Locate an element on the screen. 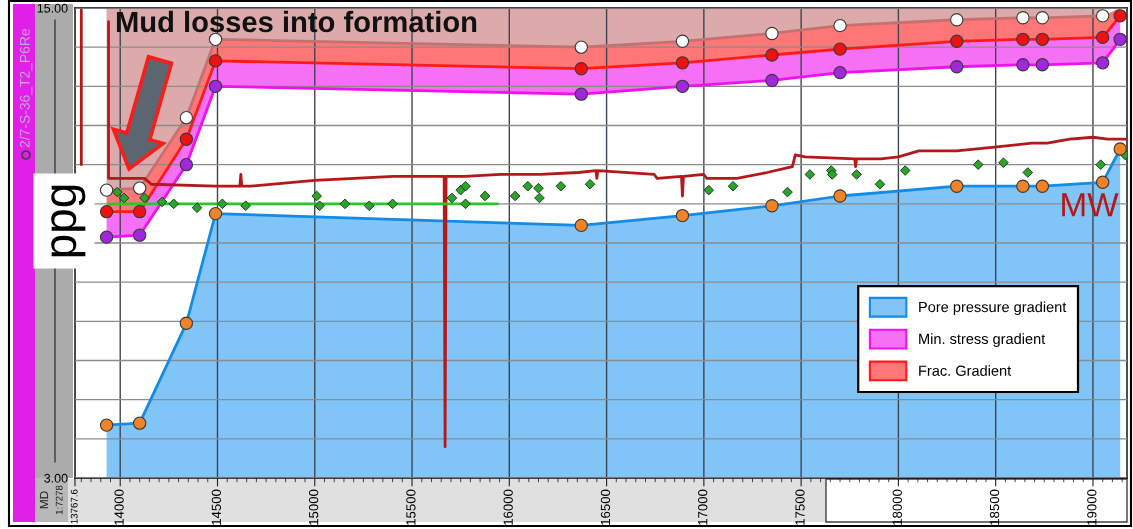 The width and height of the screenshot is (1133, 529). text: 1:7278 is located at coordinates (59, 500).